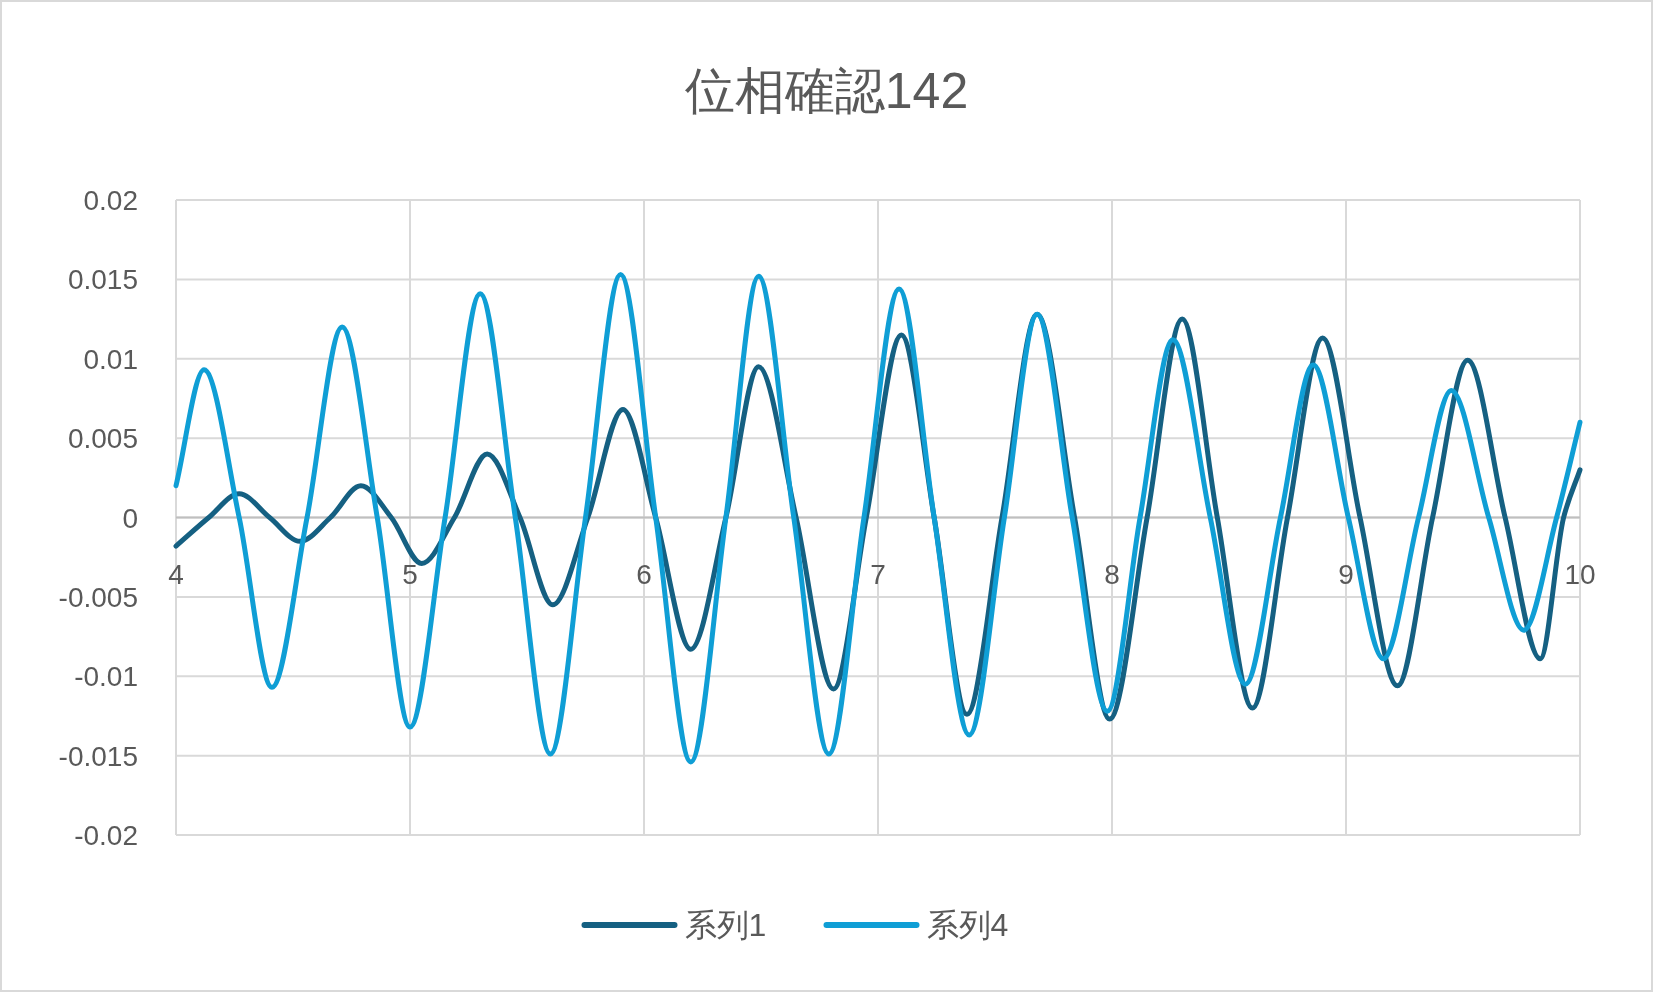 This screenshot has width=1653, height=992. I want to click on x-tick-label: 9, so click(1346, 574).